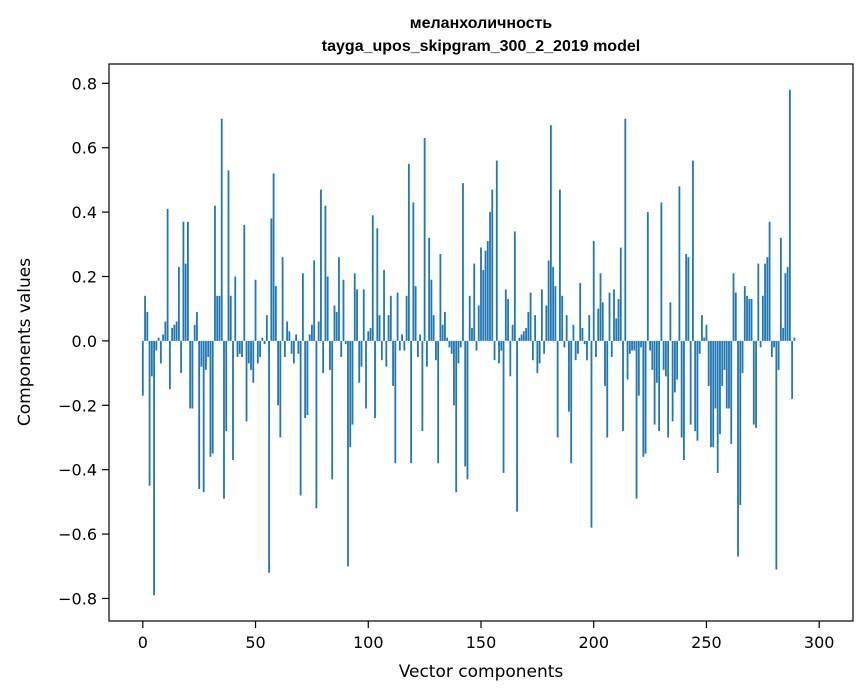 Image resolution: width=867 pixels, height=696 pixels. I want to click on y-tick-label: −0.4, so click(77, 470).